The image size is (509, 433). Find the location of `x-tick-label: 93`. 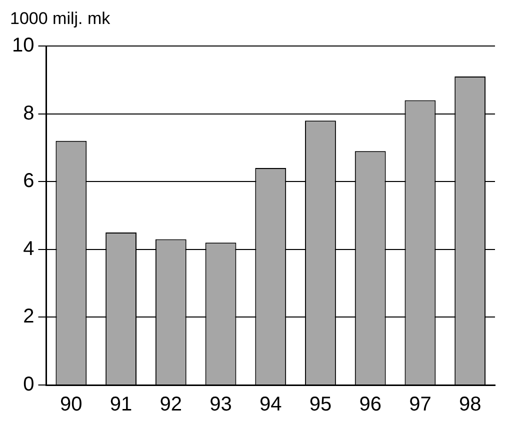

x-tick-label: 93 is located at coordinates (221, 405).